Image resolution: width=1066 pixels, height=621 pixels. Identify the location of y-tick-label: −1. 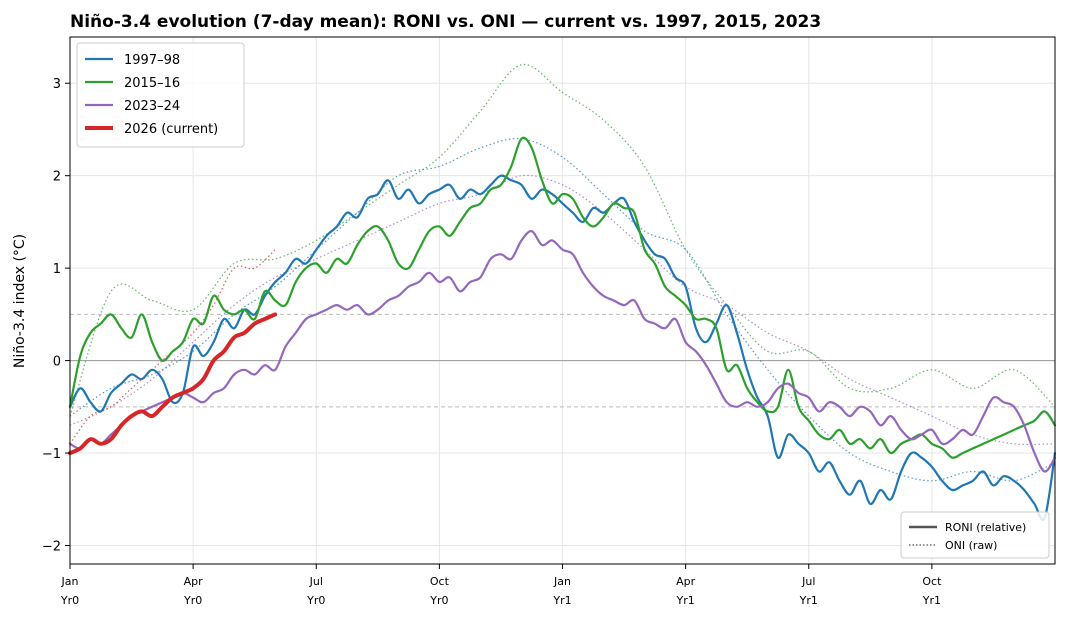
(51, 454).